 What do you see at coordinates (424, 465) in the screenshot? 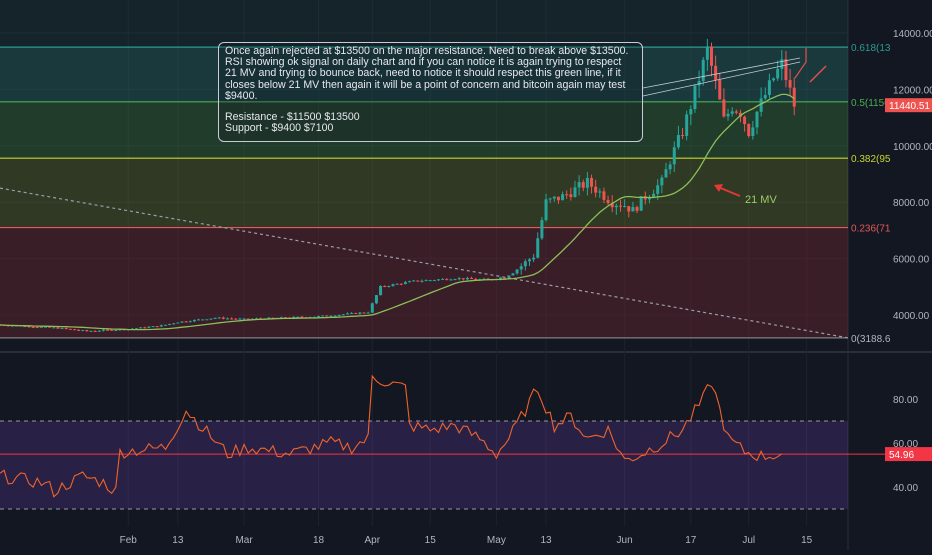
I see `rsi-band` at bounding box center [424, 465].